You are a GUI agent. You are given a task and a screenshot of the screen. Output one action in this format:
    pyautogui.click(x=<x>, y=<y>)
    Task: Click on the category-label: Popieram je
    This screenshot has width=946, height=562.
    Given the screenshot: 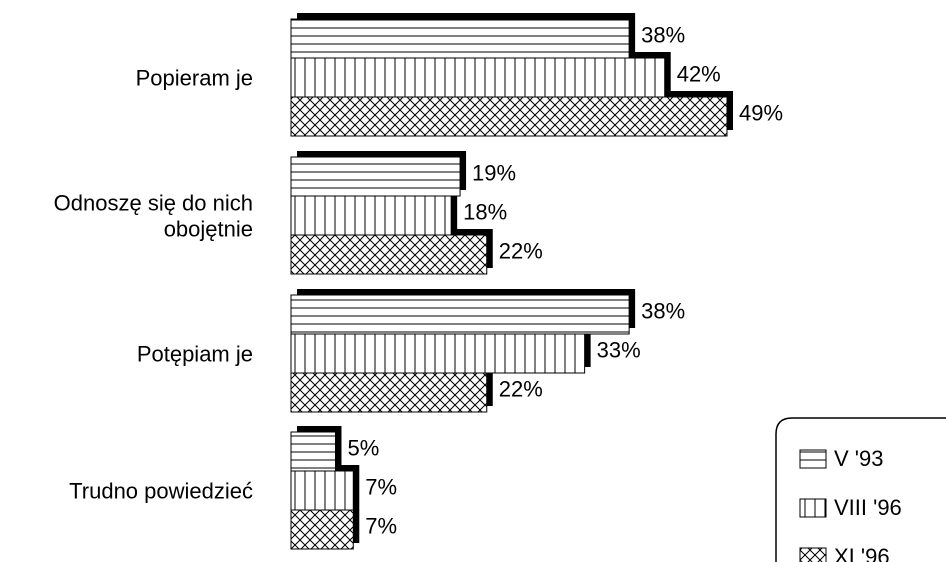 What is the action you would take?
    pyautogui.click(x=194, y=77)
    